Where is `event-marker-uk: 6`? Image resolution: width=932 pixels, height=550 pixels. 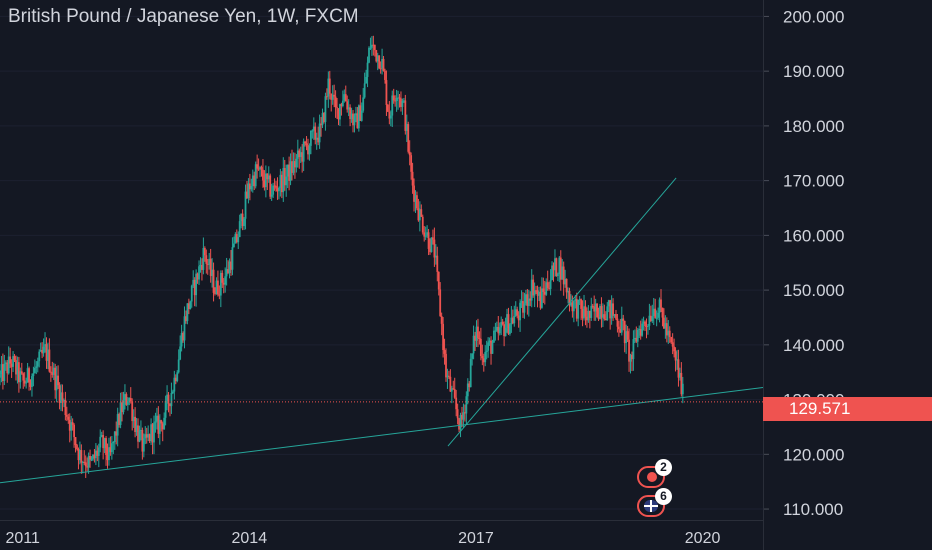
event-marker-uk: 6 is located at coordinates (654, 502).